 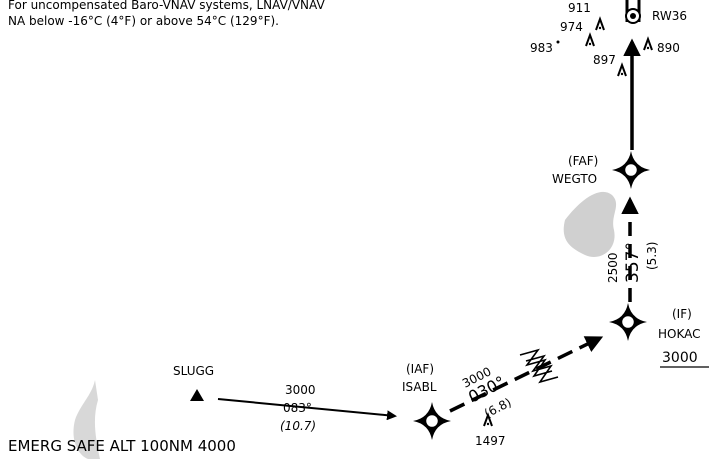 What do you see at coordinates (300, 390) in the screenshot?
I see `leg-altitude: 3000` at bounding box center [300, 390].